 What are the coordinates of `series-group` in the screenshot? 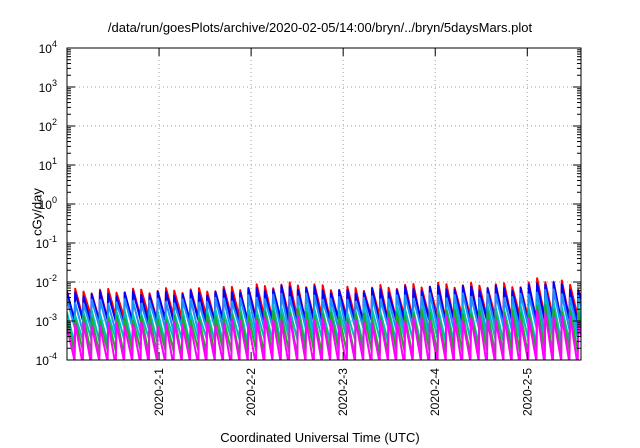 It's located at (324, 318).